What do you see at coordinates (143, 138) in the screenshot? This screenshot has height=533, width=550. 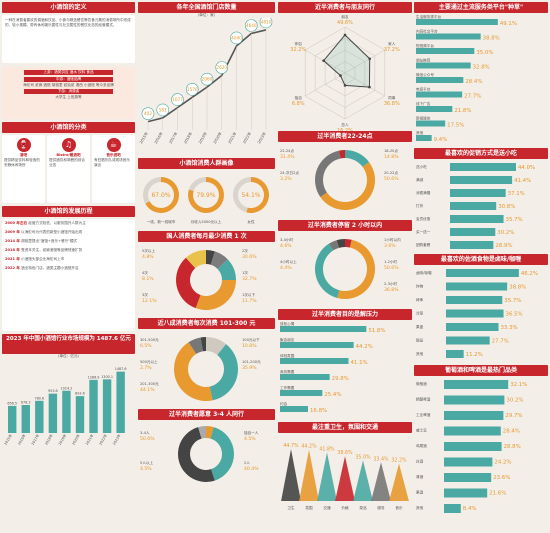 I see `store-year: 2015年` at bounding box center [143, 138].